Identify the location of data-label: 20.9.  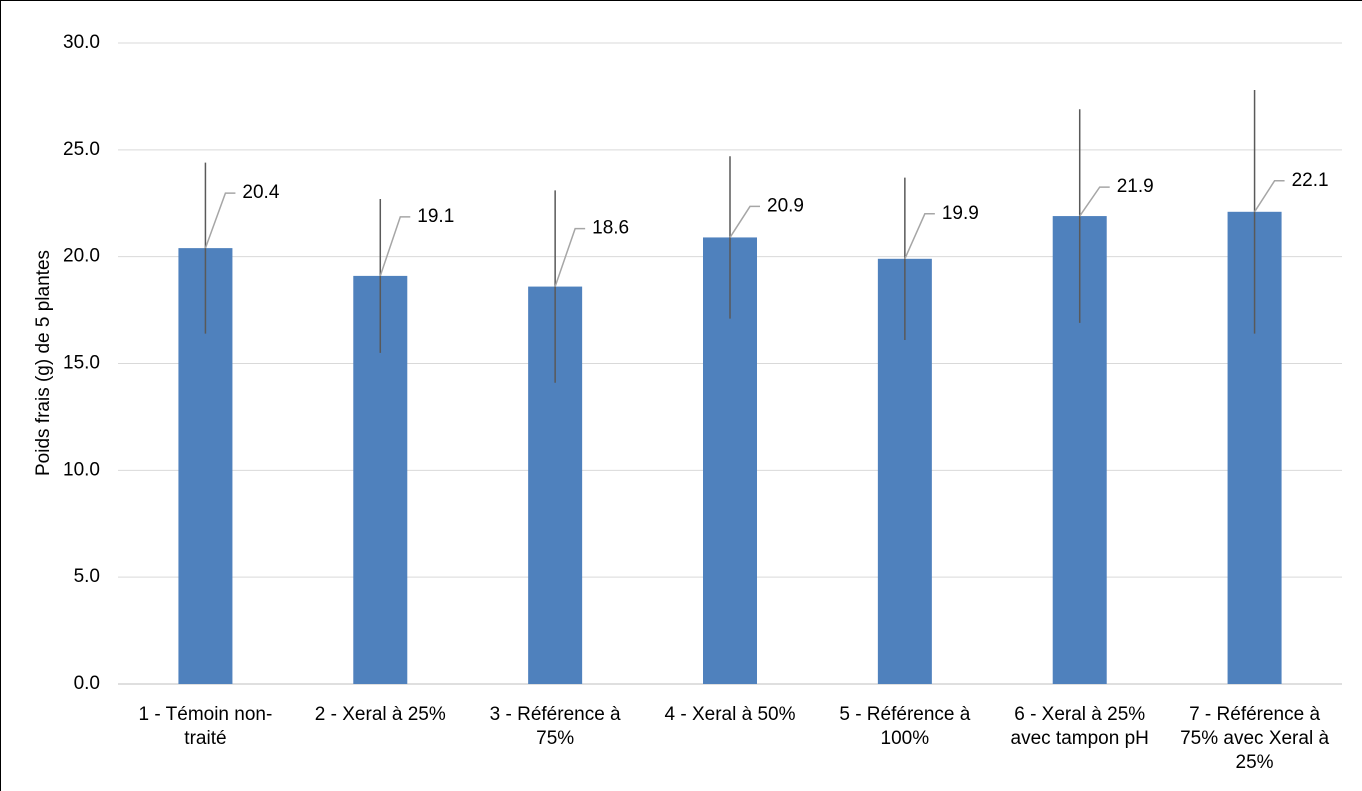
(785, 205).